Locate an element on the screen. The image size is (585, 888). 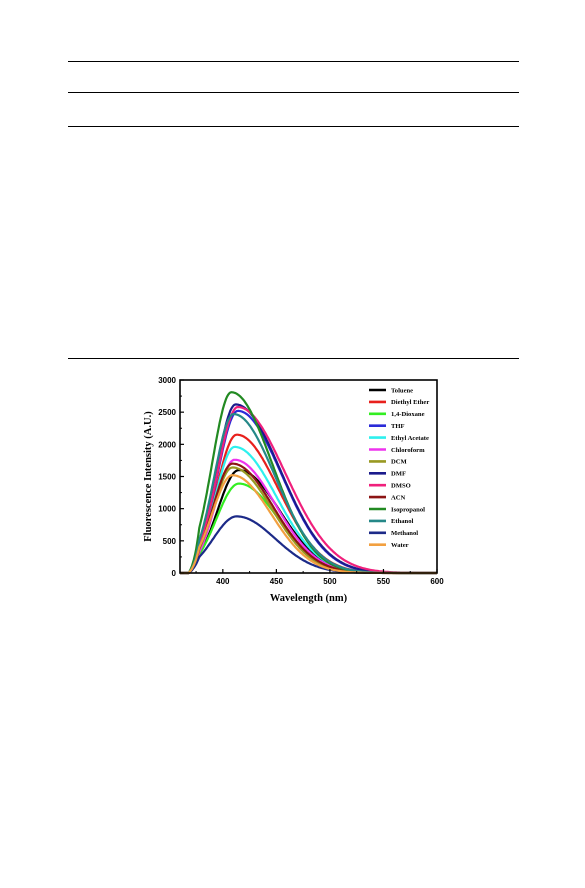
legend-label: 1,4-Dioxane is located at coordinates (408, 414).